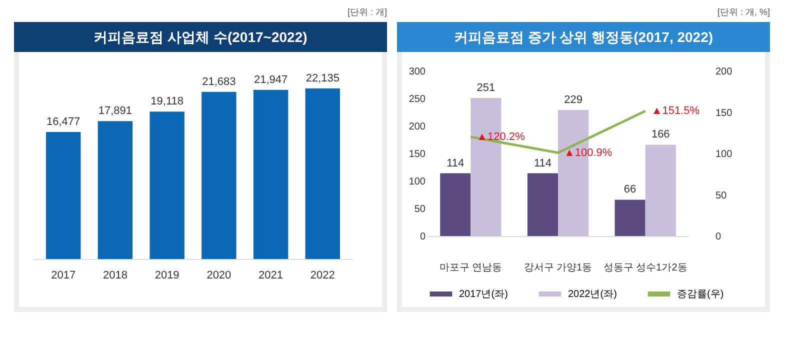 The height and width of the screenshot is (342, 800). Describe the element at coordinates (700, 294) in the screenshot. I see `legend-label: 증감률(우)` at that location.